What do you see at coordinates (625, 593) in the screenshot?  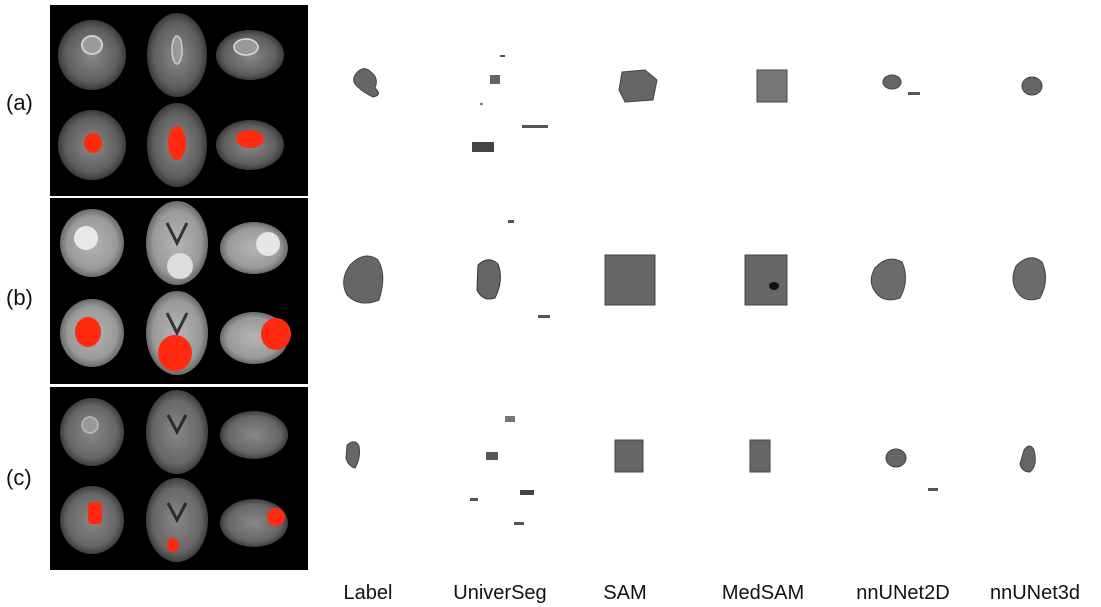 I see `column-label: SAM` at bounding box center [625, 593].